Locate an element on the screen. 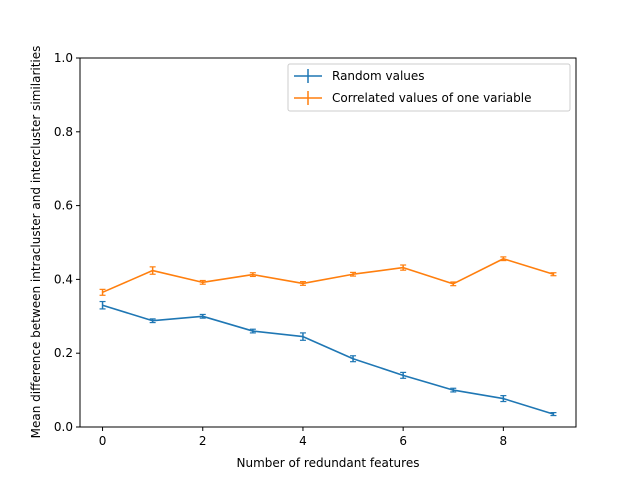 The image size is (640, 480). y-tick-label: 0.2 is located at coordinates (63, 353).